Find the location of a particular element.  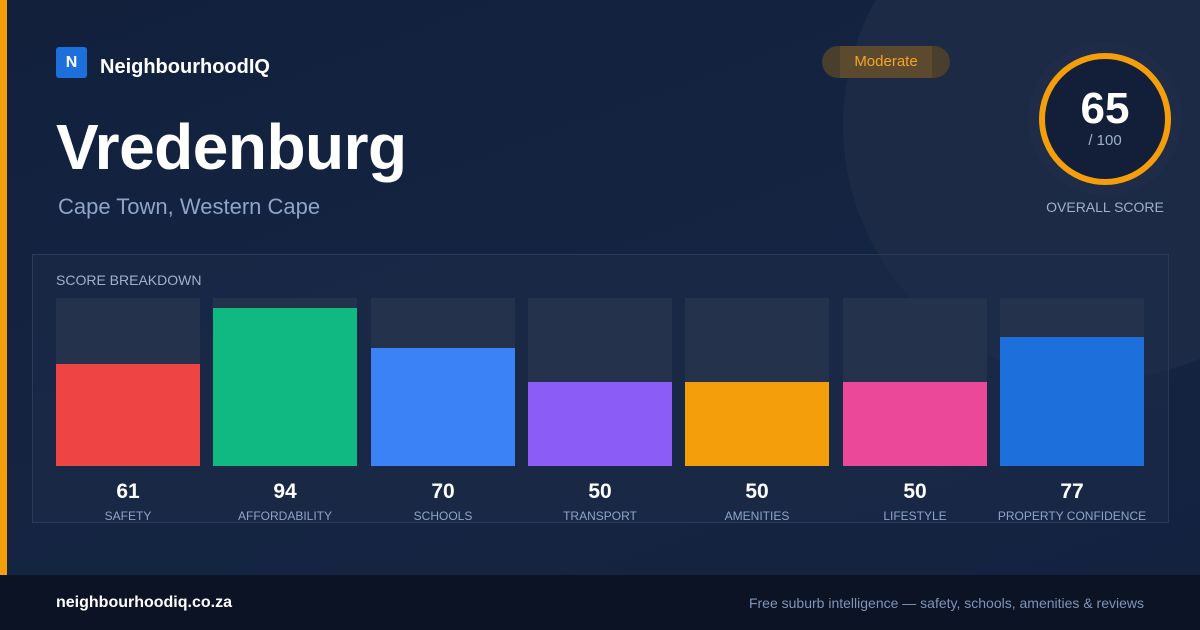

score-bar-lifestyle: 50 LIFESTYLE is located at coordinates (915, 413).